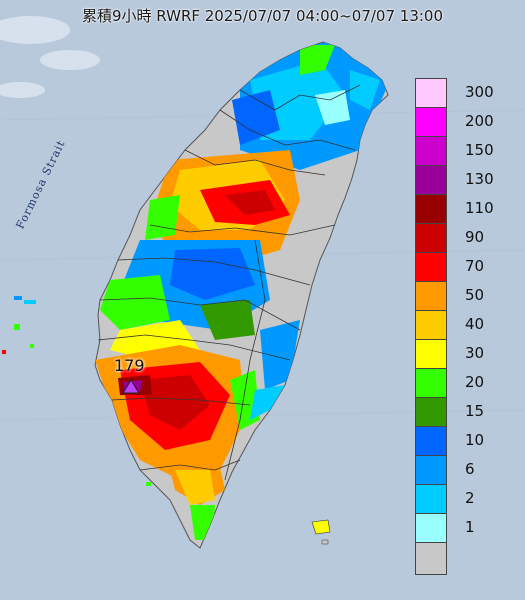 The width and height of the screenshot is (525, 600). What do you see at coordinates (475, 440) in the screenshot?
I see `legend-label: 10` at bounding box center [475, 440].